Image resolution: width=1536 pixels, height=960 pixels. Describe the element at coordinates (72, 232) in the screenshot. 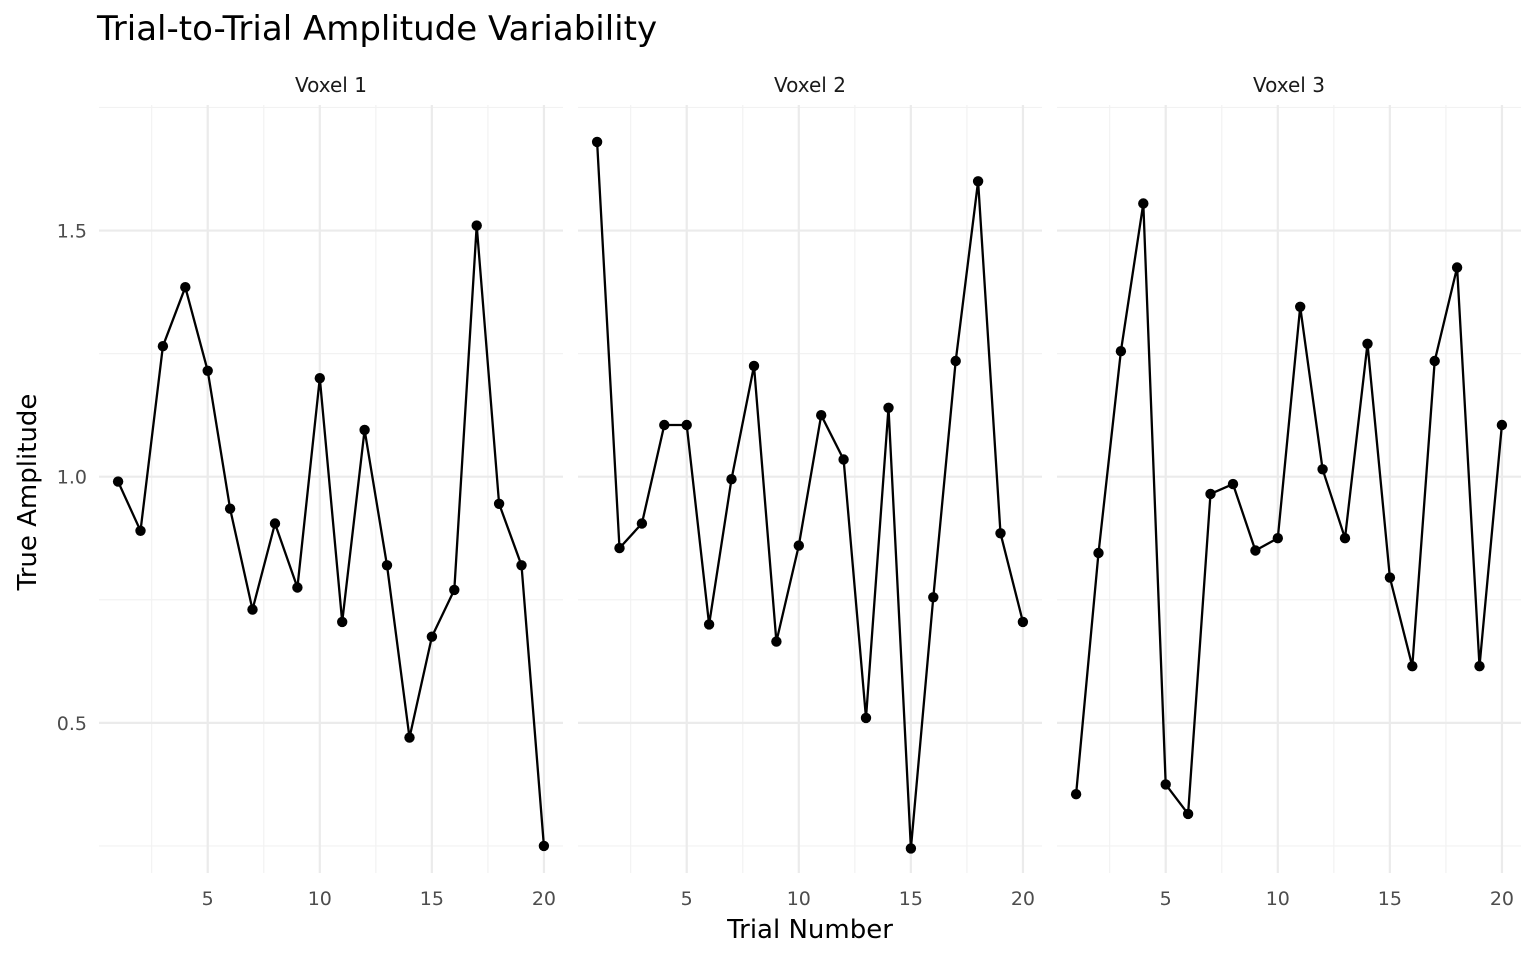

I see `y-tick-label: 1.5` at that location.